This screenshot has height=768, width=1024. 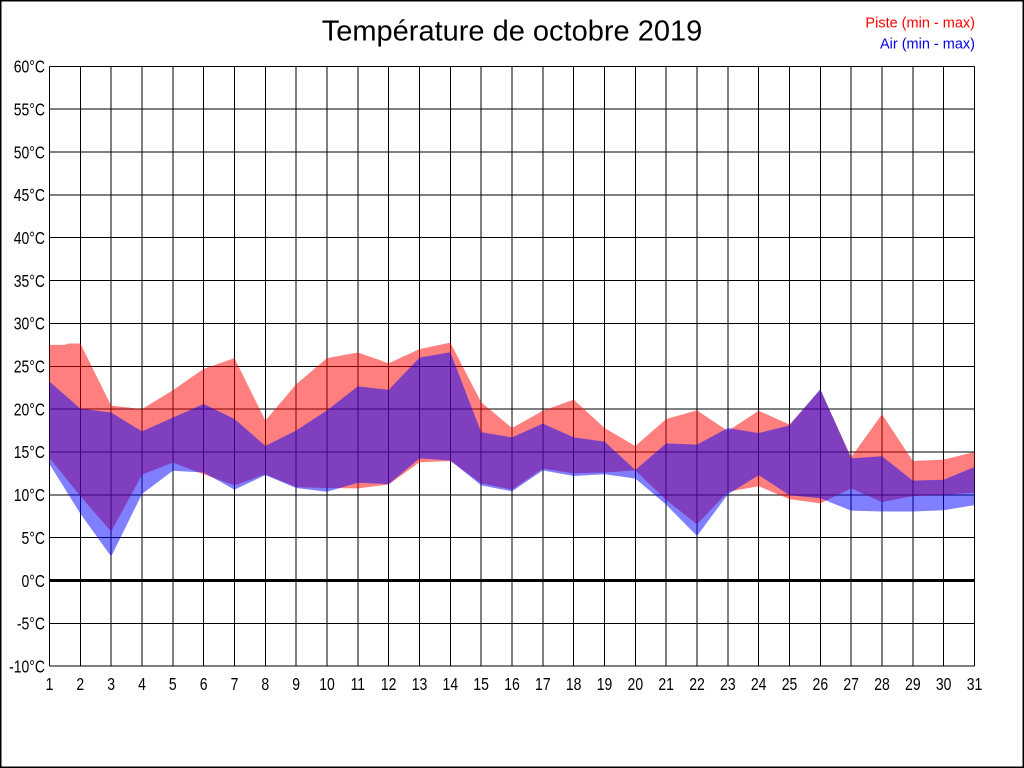 What do you see at coordinates (29, 324) in the screenshot?
I see `svg-text: 30°C` at bounding box center [29, 324].